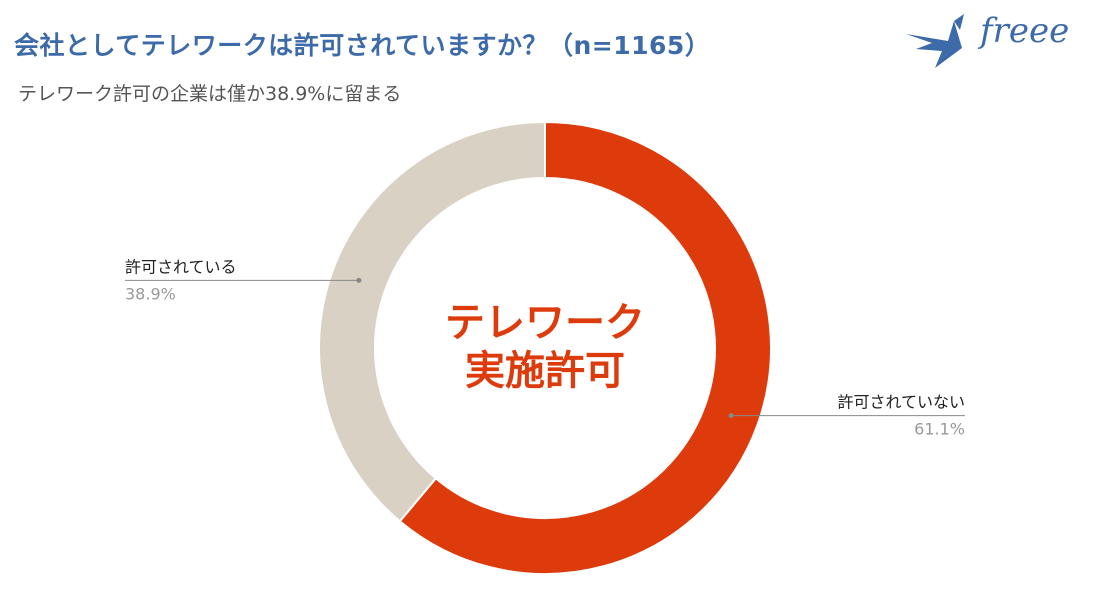  What do you see at coordinates (1023, 31) in the screenshot?
I see `brand-wordmark: freee` at bounding box center [1023, 31].